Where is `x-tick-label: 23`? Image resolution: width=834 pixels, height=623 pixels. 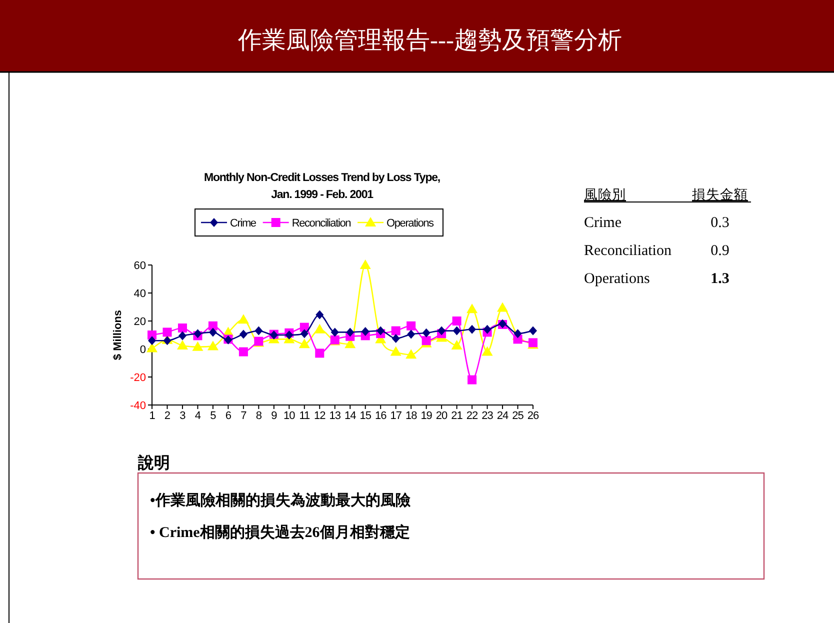
x-tick-label: 23 is located at coordinates (488, 416).